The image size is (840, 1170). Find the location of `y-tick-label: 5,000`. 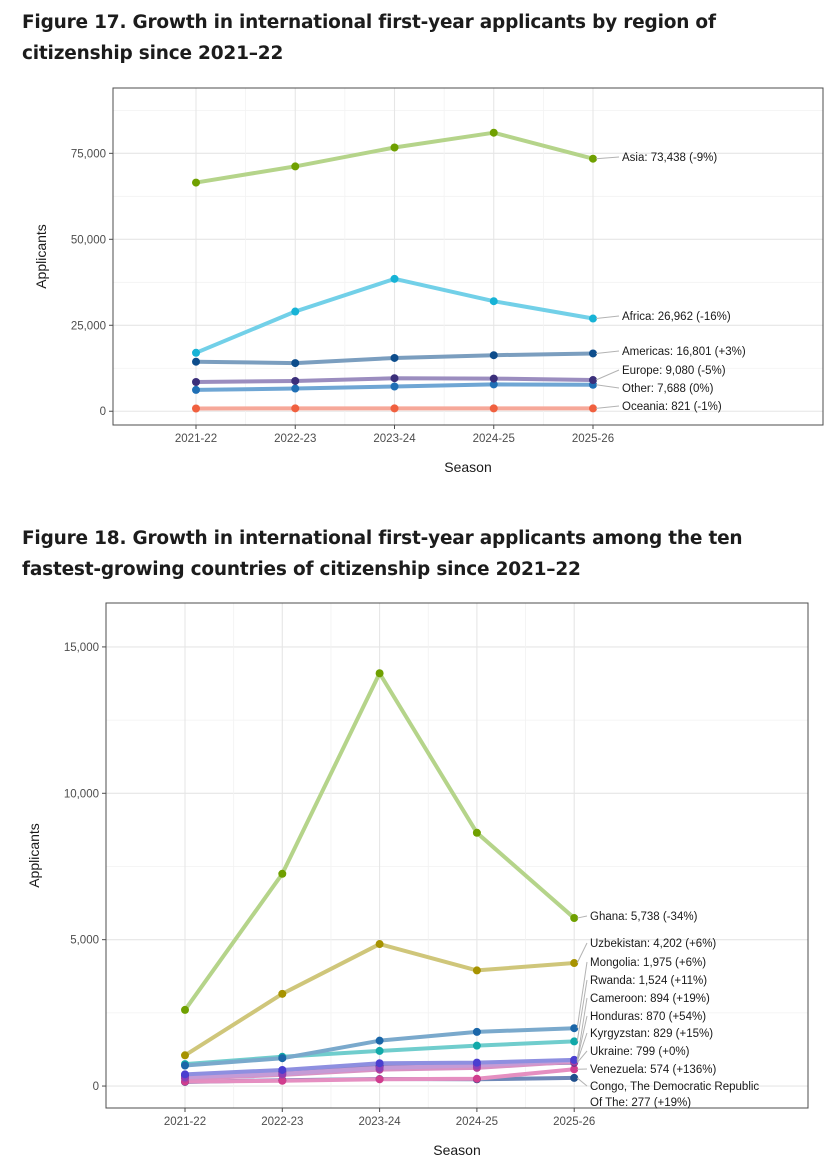

y-tick-label: 5,000 is located at coordinates (84, 941).